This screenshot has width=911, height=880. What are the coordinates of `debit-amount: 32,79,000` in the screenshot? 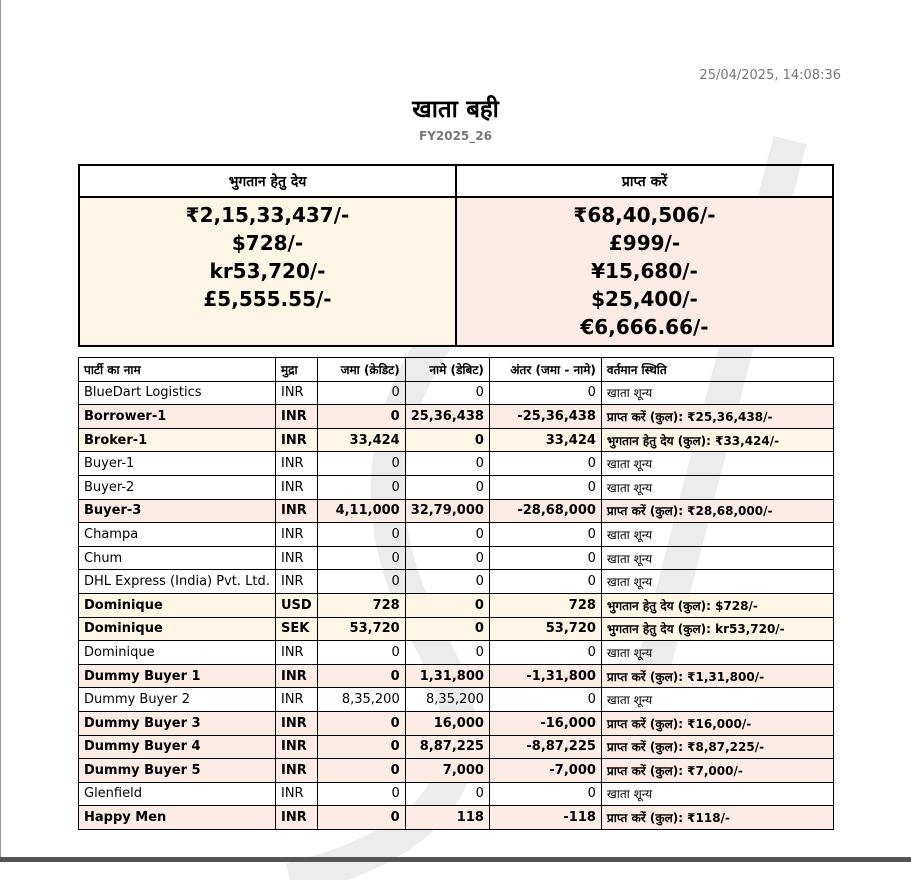 It's located at (447, 511).